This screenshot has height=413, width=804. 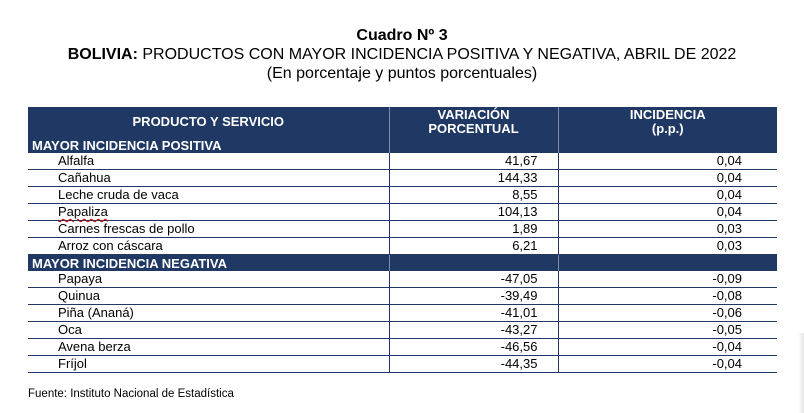 What do you see at coordinates (667, 279) in the screenshot?
I see `incidence-cell: -0,09` at bounding box center [667, 279].